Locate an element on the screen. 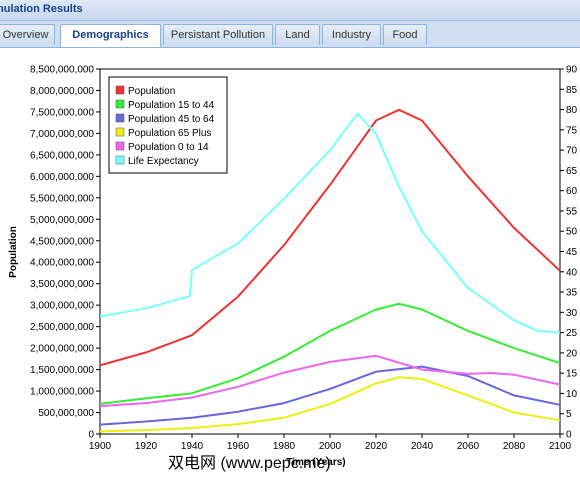  y2-tick-label: 45 is located at coordinates (572, 252).